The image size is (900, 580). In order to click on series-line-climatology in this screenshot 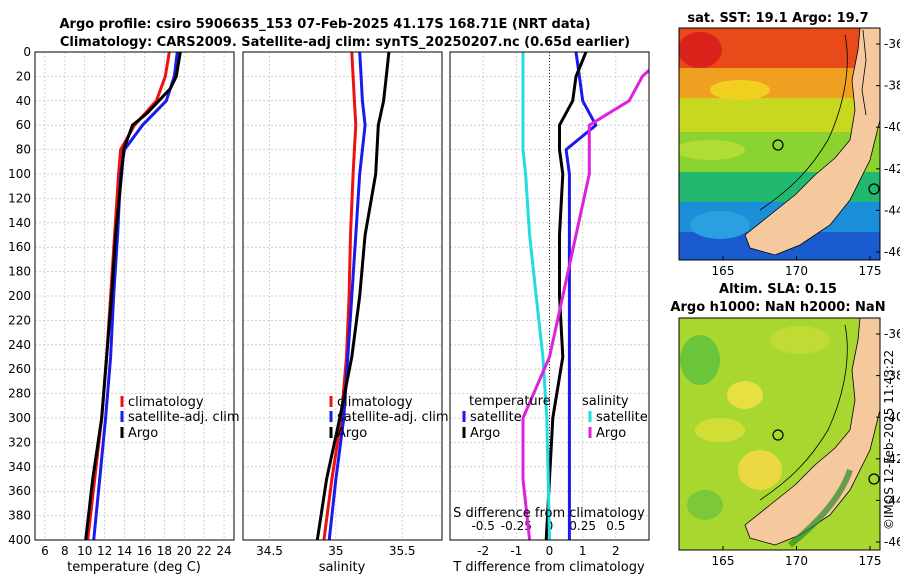, I will do `click(340, 296)`.